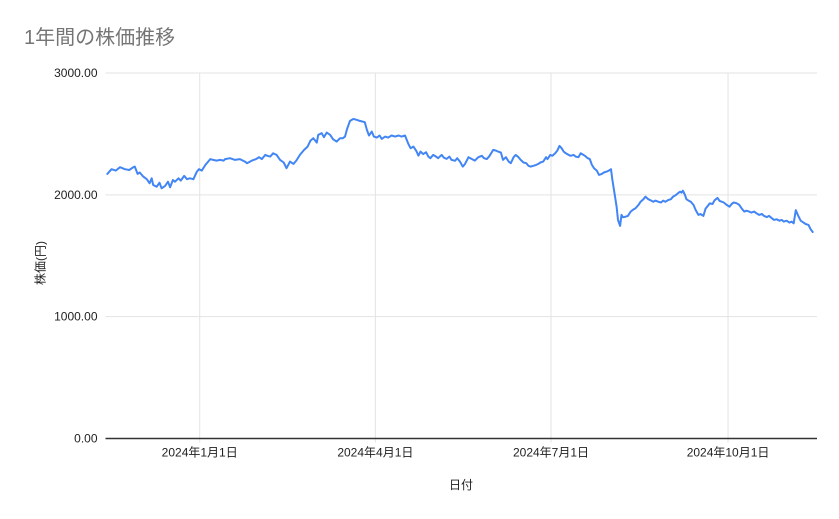  What do you see at coordinates (40, 263) in the screenshot?
I see `y-axis-title: 株価(円)` at bounding box center [40, 263].